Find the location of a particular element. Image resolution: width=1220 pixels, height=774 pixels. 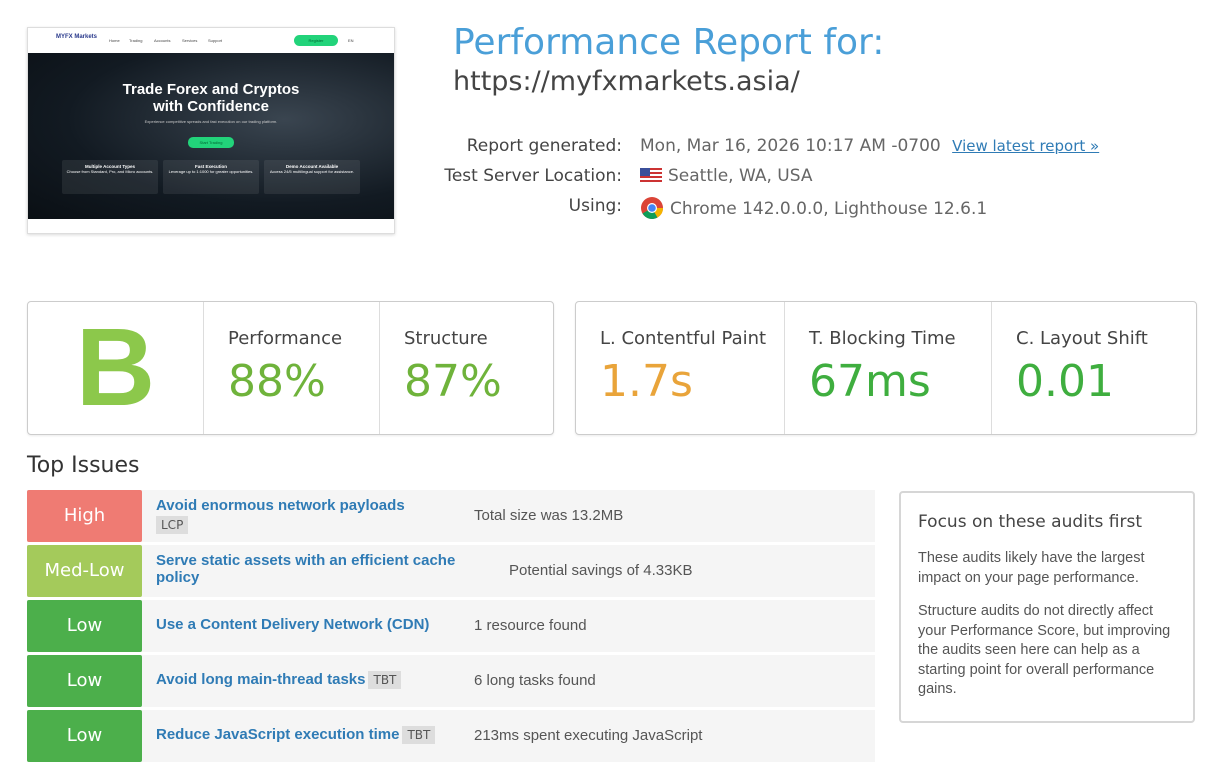

thumb-nav-item: Trading is located at coordinates (136, 40).